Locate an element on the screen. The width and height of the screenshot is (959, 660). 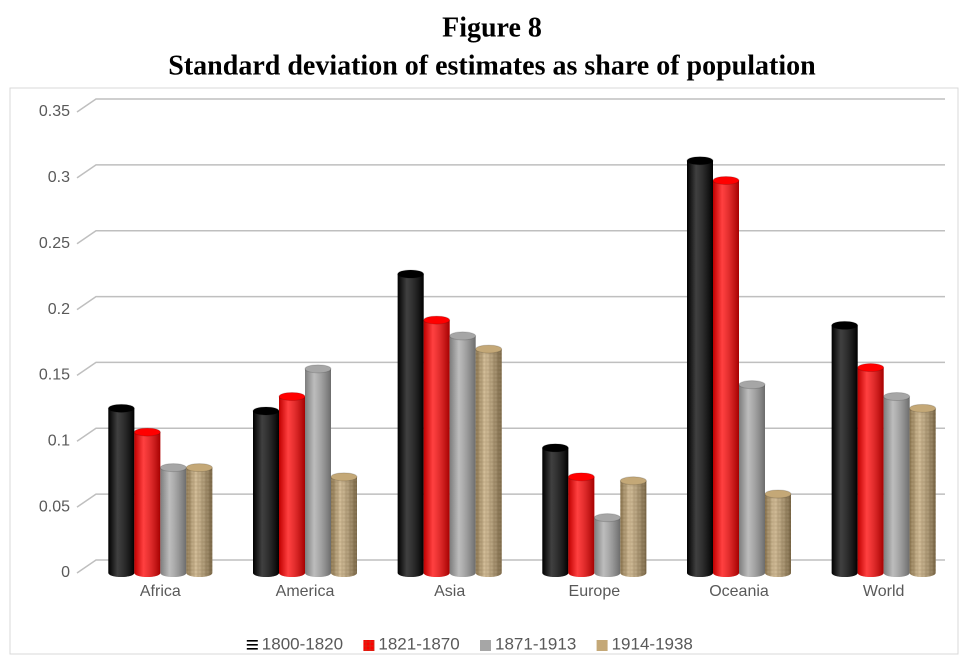
chart-title: Figure 8 is located at coordinates (492, 27).